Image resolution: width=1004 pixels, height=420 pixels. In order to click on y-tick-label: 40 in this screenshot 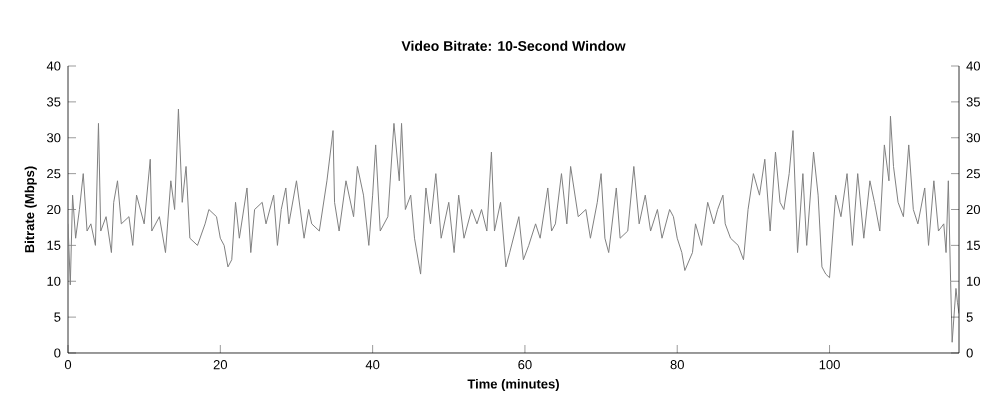, I will do `click(53, 66)`.